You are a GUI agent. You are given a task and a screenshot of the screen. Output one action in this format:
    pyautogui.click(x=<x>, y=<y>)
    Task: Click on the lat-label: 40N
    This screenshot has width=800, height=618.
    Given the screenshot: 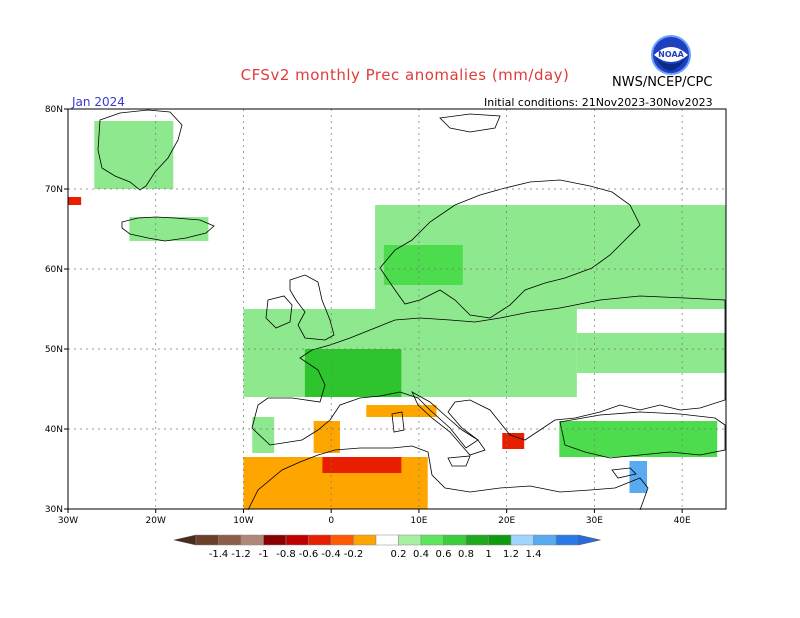 What is the action you would take?
    pyautogui.click(x=54, y=430)
    